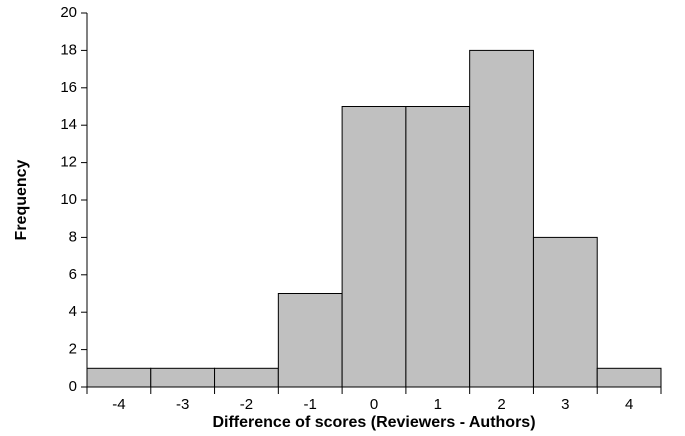 Image resolution: width=685 pixels, height=436 pixels. Describe the element at coordinates (73, 311) in the screenshot. I see `y-tick-label: 4` at that location.